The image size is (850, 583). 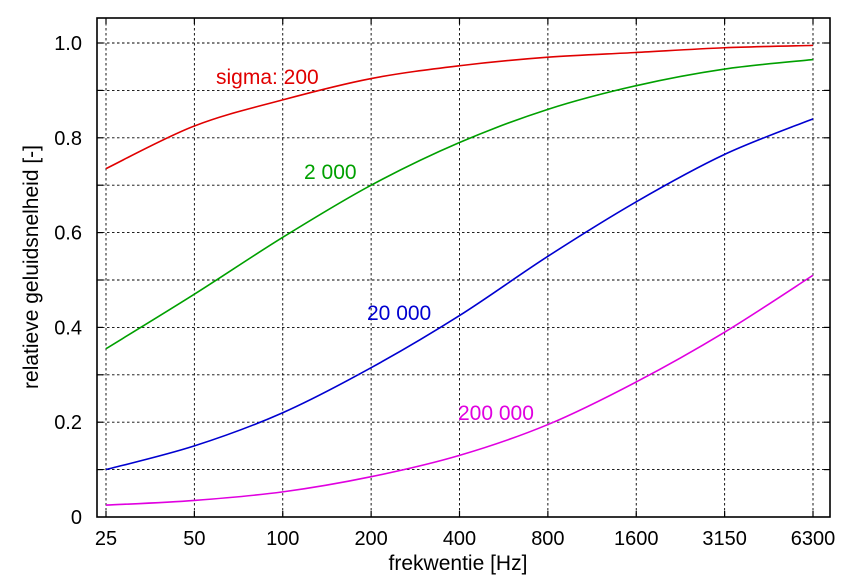 I want to click on x-tick-label: 1600, so click(x=636, y=539).